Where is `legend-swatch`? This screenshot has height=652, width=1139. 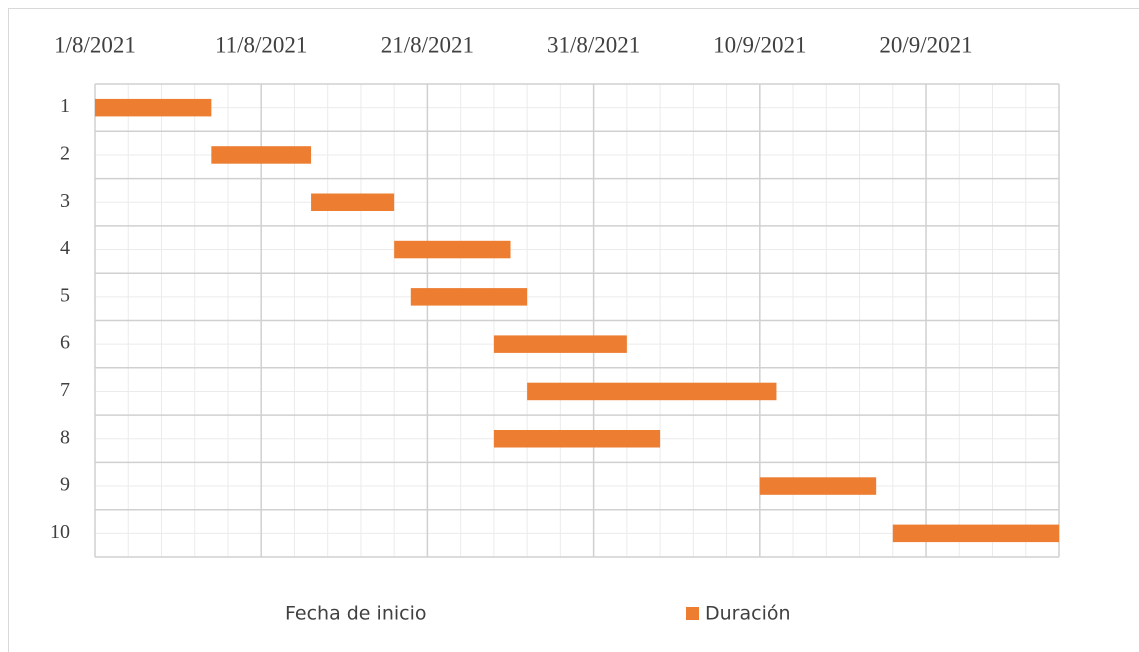
legend-swatch is located at coordinates (692, 613).